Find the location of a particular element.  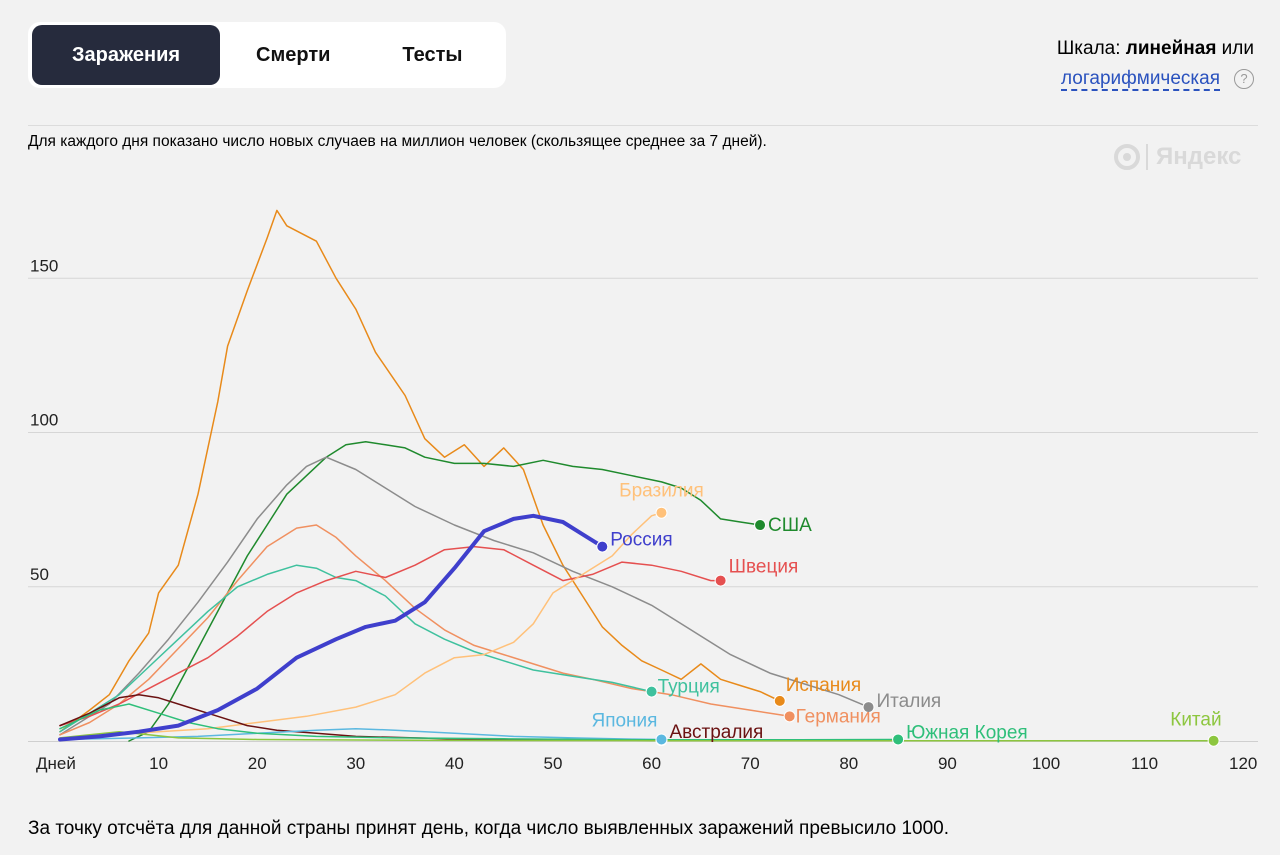

tab-deaths: Смерти is located at coordinates (293, 54).